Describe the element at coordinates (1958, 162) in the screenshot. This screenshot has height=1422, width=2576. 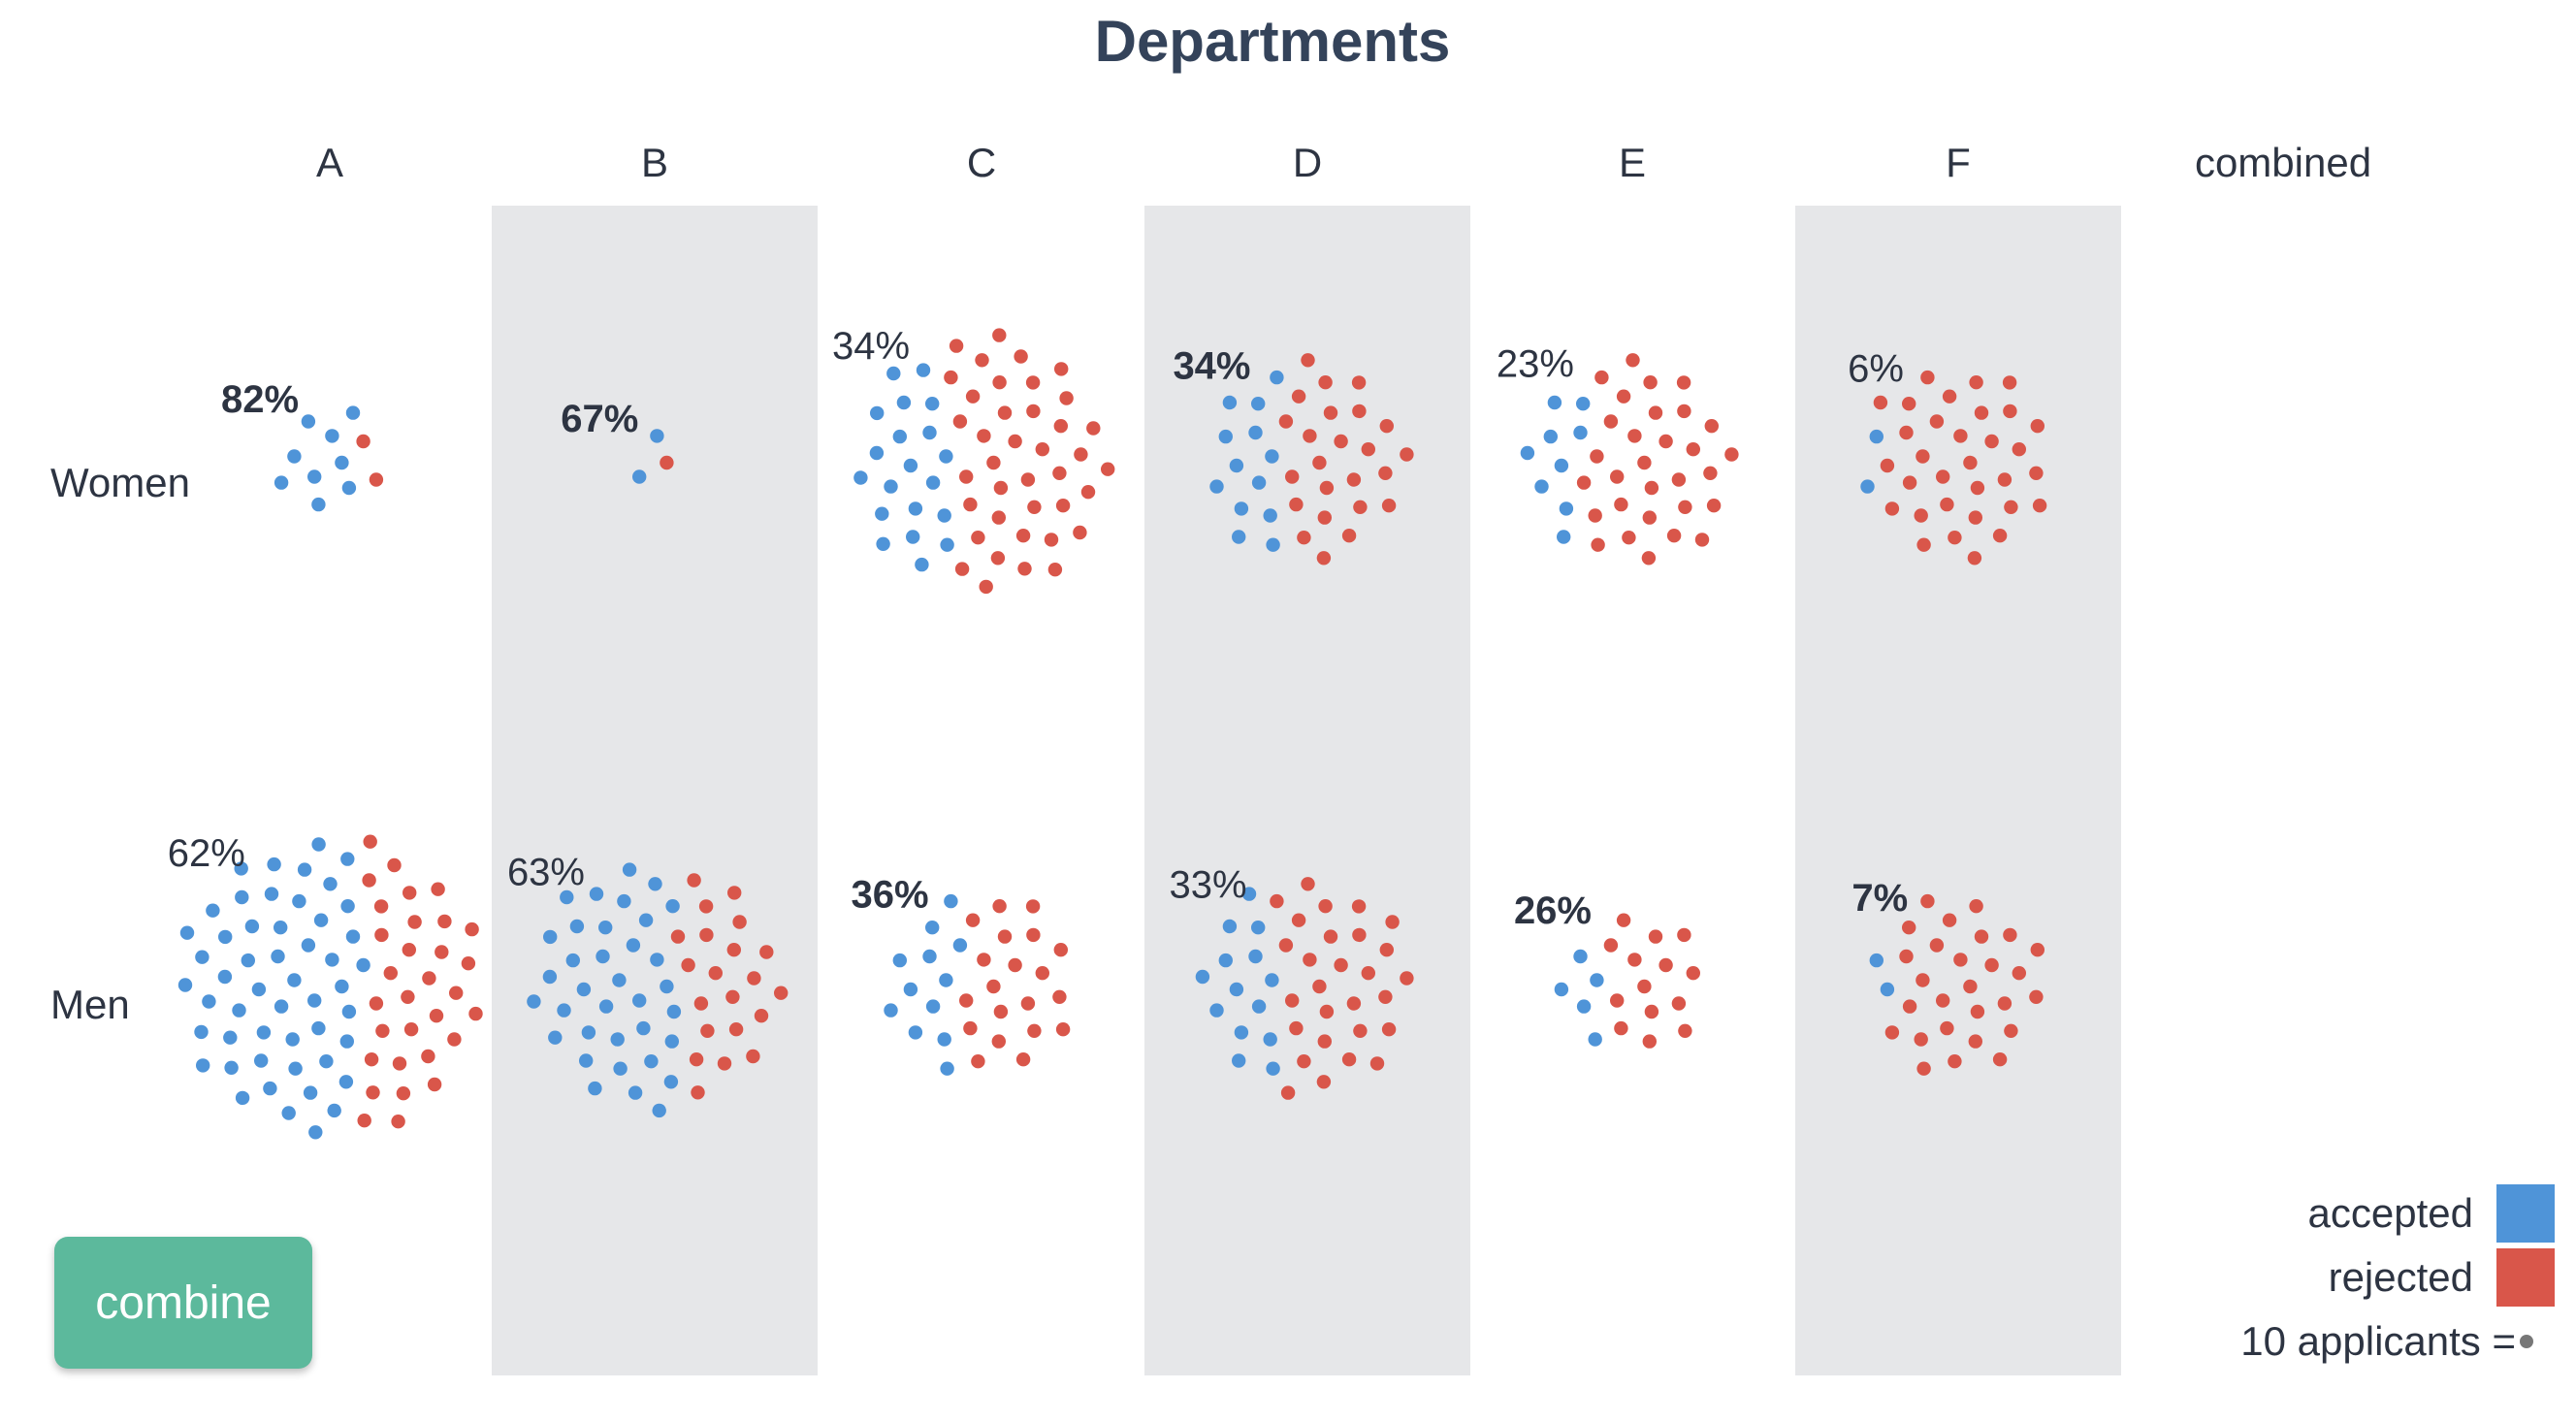
I see `column-label-f: F` at that location.